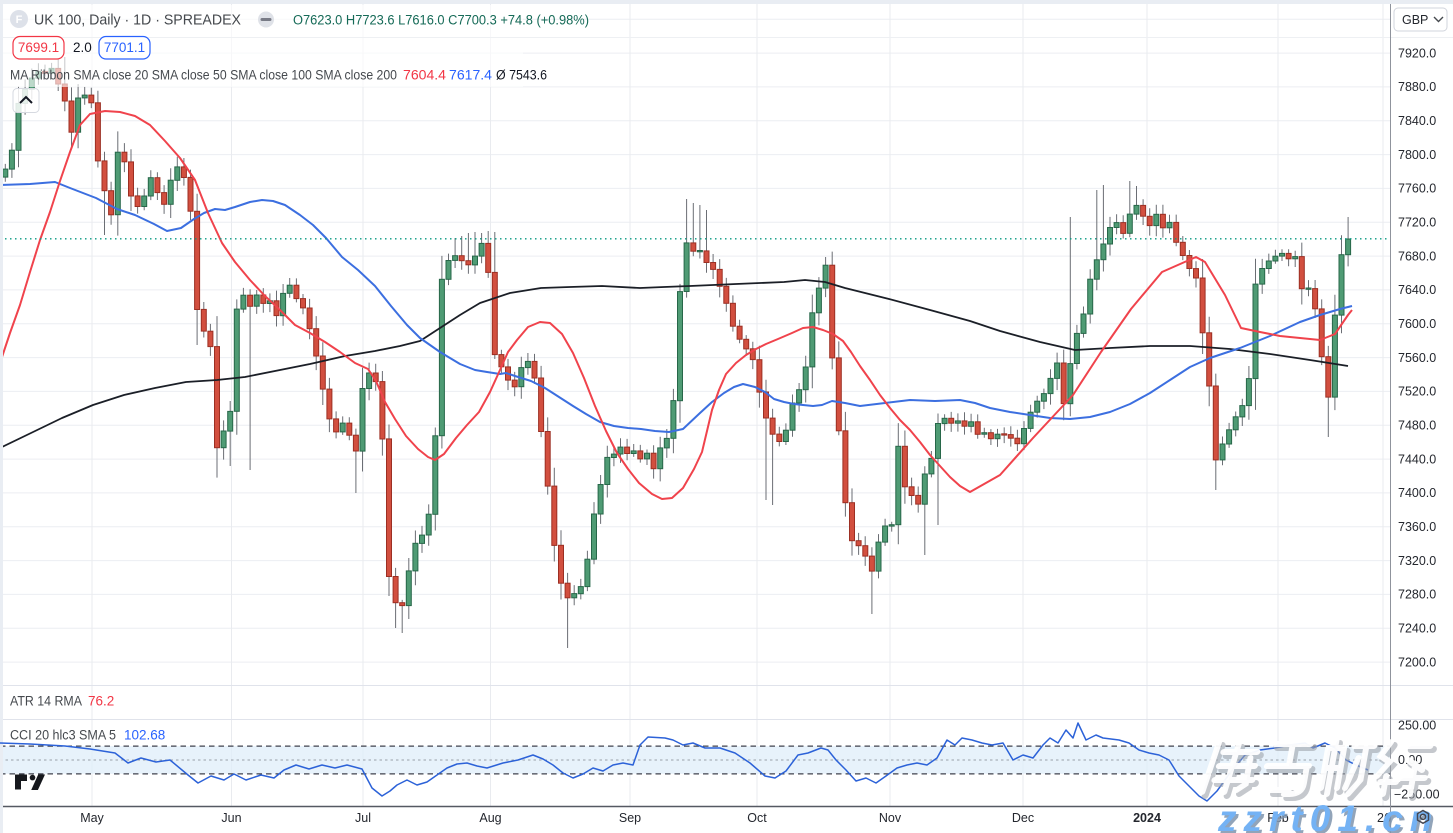 This screenshot has width=1453, height=833. Describe the element at coordinates (38, 47) in the screenshot. I see `svg-text: 7699.1` at that location.